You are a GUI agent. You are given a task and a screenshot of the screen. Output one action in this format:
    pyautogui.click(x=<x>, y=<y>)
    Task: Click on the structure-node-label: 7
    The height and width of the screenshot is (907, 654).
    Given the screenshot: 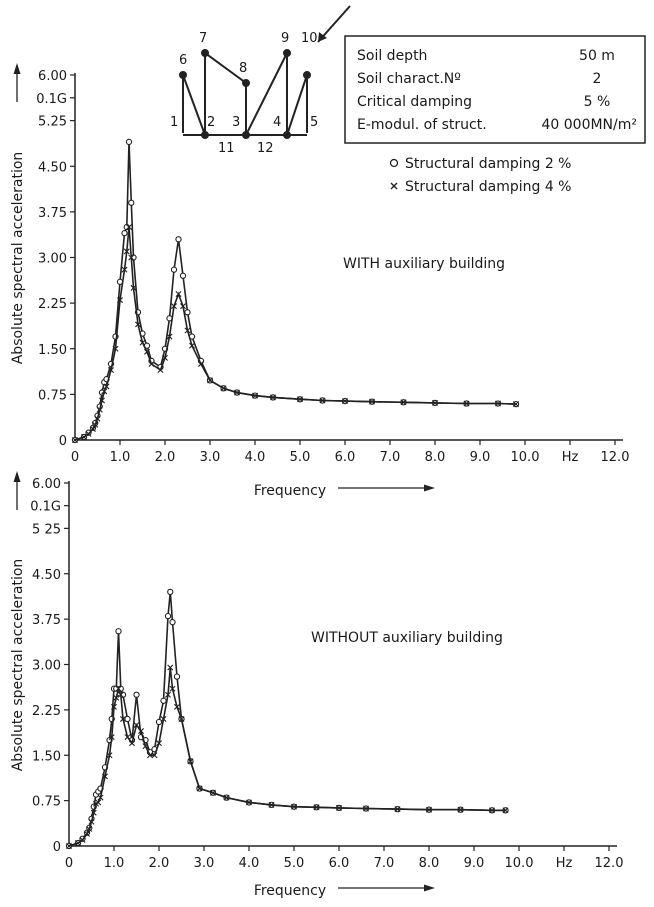 What is the action you would take?
    pyautogui.click(x=203, y=38)
    